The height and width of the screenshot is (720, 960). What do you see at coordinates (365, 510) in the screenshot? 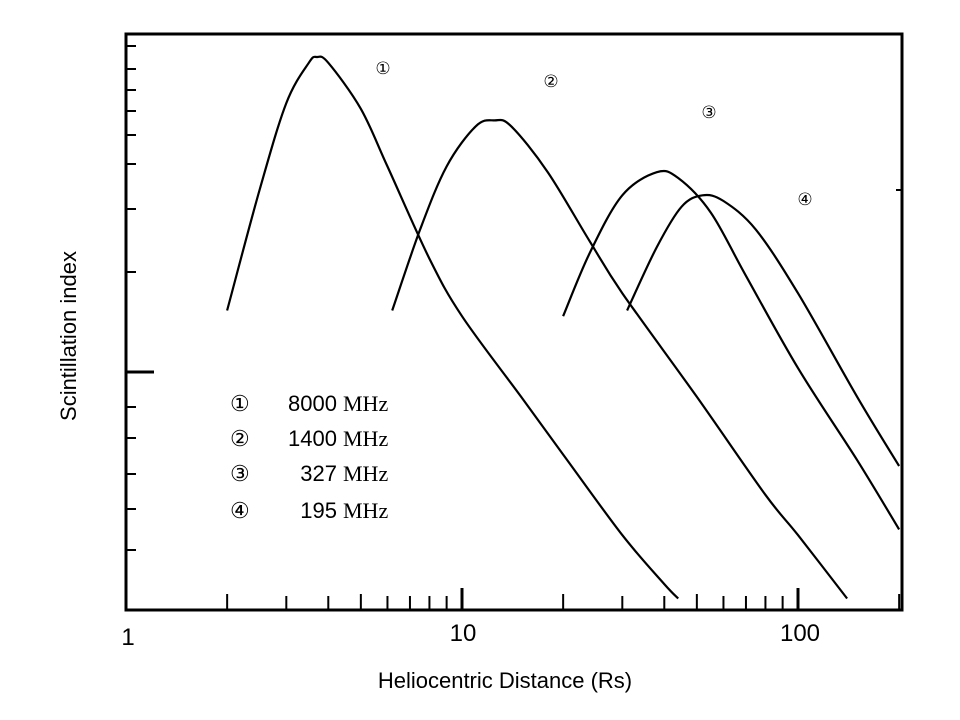
I see `legend-unit-4: MHz` at bounding box center [365, 510].